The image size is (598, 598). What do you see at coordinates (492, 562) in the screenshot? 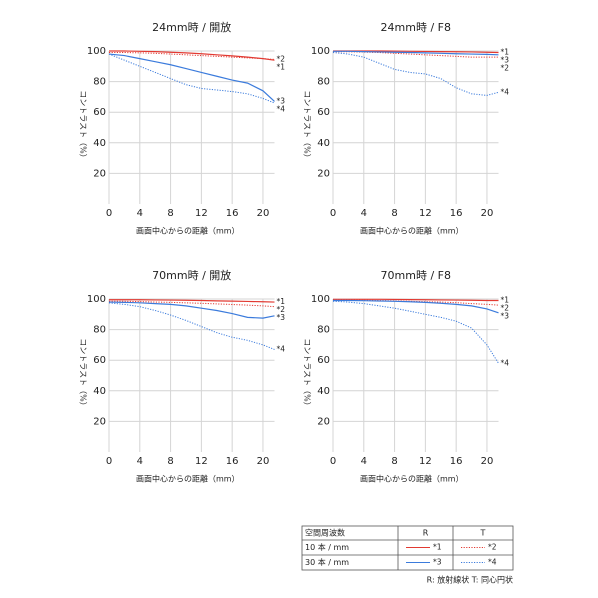
I see `legend-code: *4` at bounding box center [492, 562].